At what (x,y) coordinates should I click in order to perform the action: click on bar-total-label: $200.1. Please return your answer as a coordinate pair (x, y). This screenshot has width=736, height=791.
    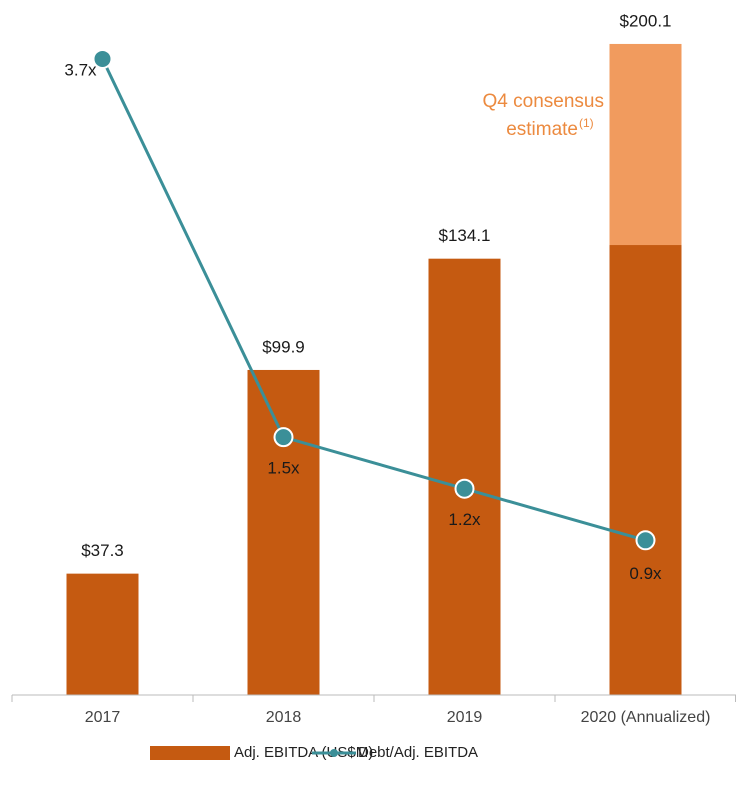
    Looking at the image, I should click on (646, 20).